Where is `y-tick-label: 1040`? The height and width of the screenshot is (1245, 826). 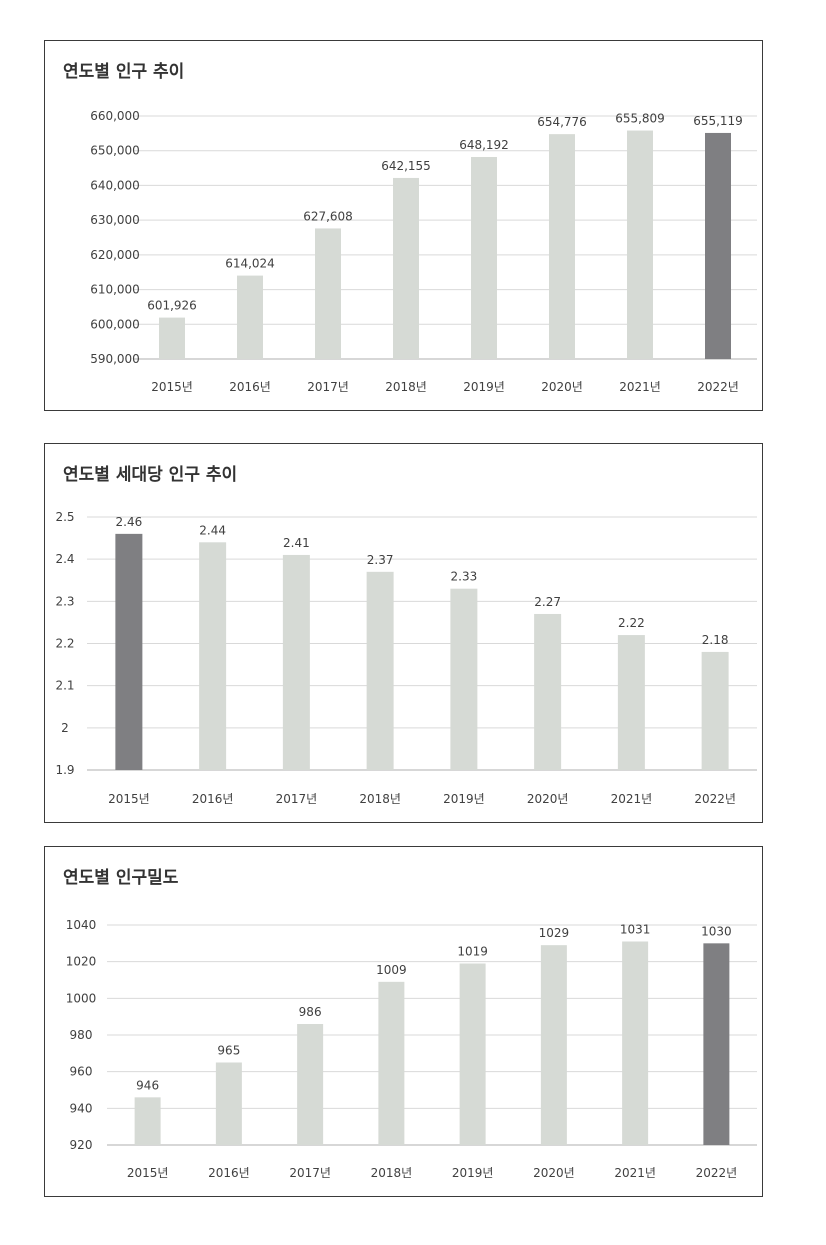
y-tick-label: 1040 is located at coordinates (81, 925).